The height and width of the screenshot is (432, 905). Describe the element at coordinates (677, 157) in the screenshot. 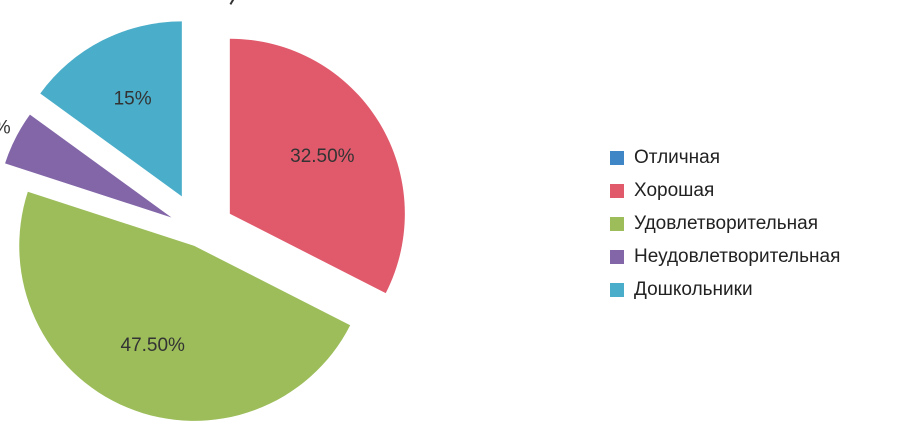

I see `legend-label: Отличная` at that location.